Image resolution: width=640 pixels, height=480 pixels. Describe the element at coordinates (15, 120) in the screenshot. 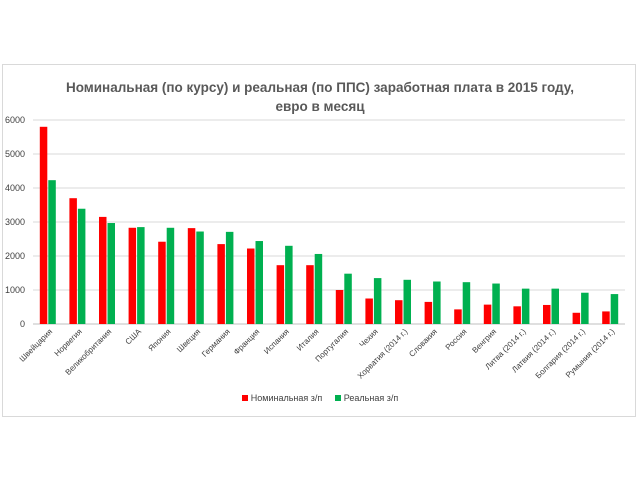

I see `y-tick-label: 6000` at that location.